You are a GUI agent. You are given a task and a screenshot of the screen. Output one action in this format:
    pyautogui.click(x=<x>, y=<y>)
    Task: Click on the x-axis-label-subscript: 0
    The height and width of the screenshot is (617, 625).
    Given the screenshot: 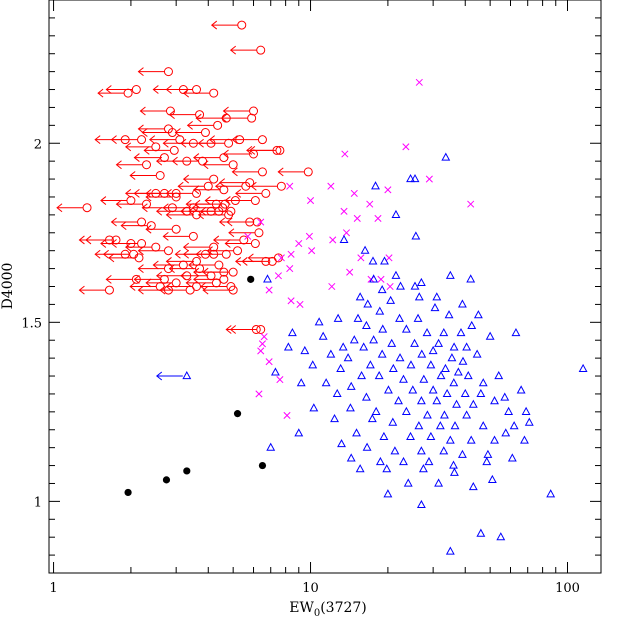 What is the action you would take?
    pyautogui.click(x=317, y=612)
    